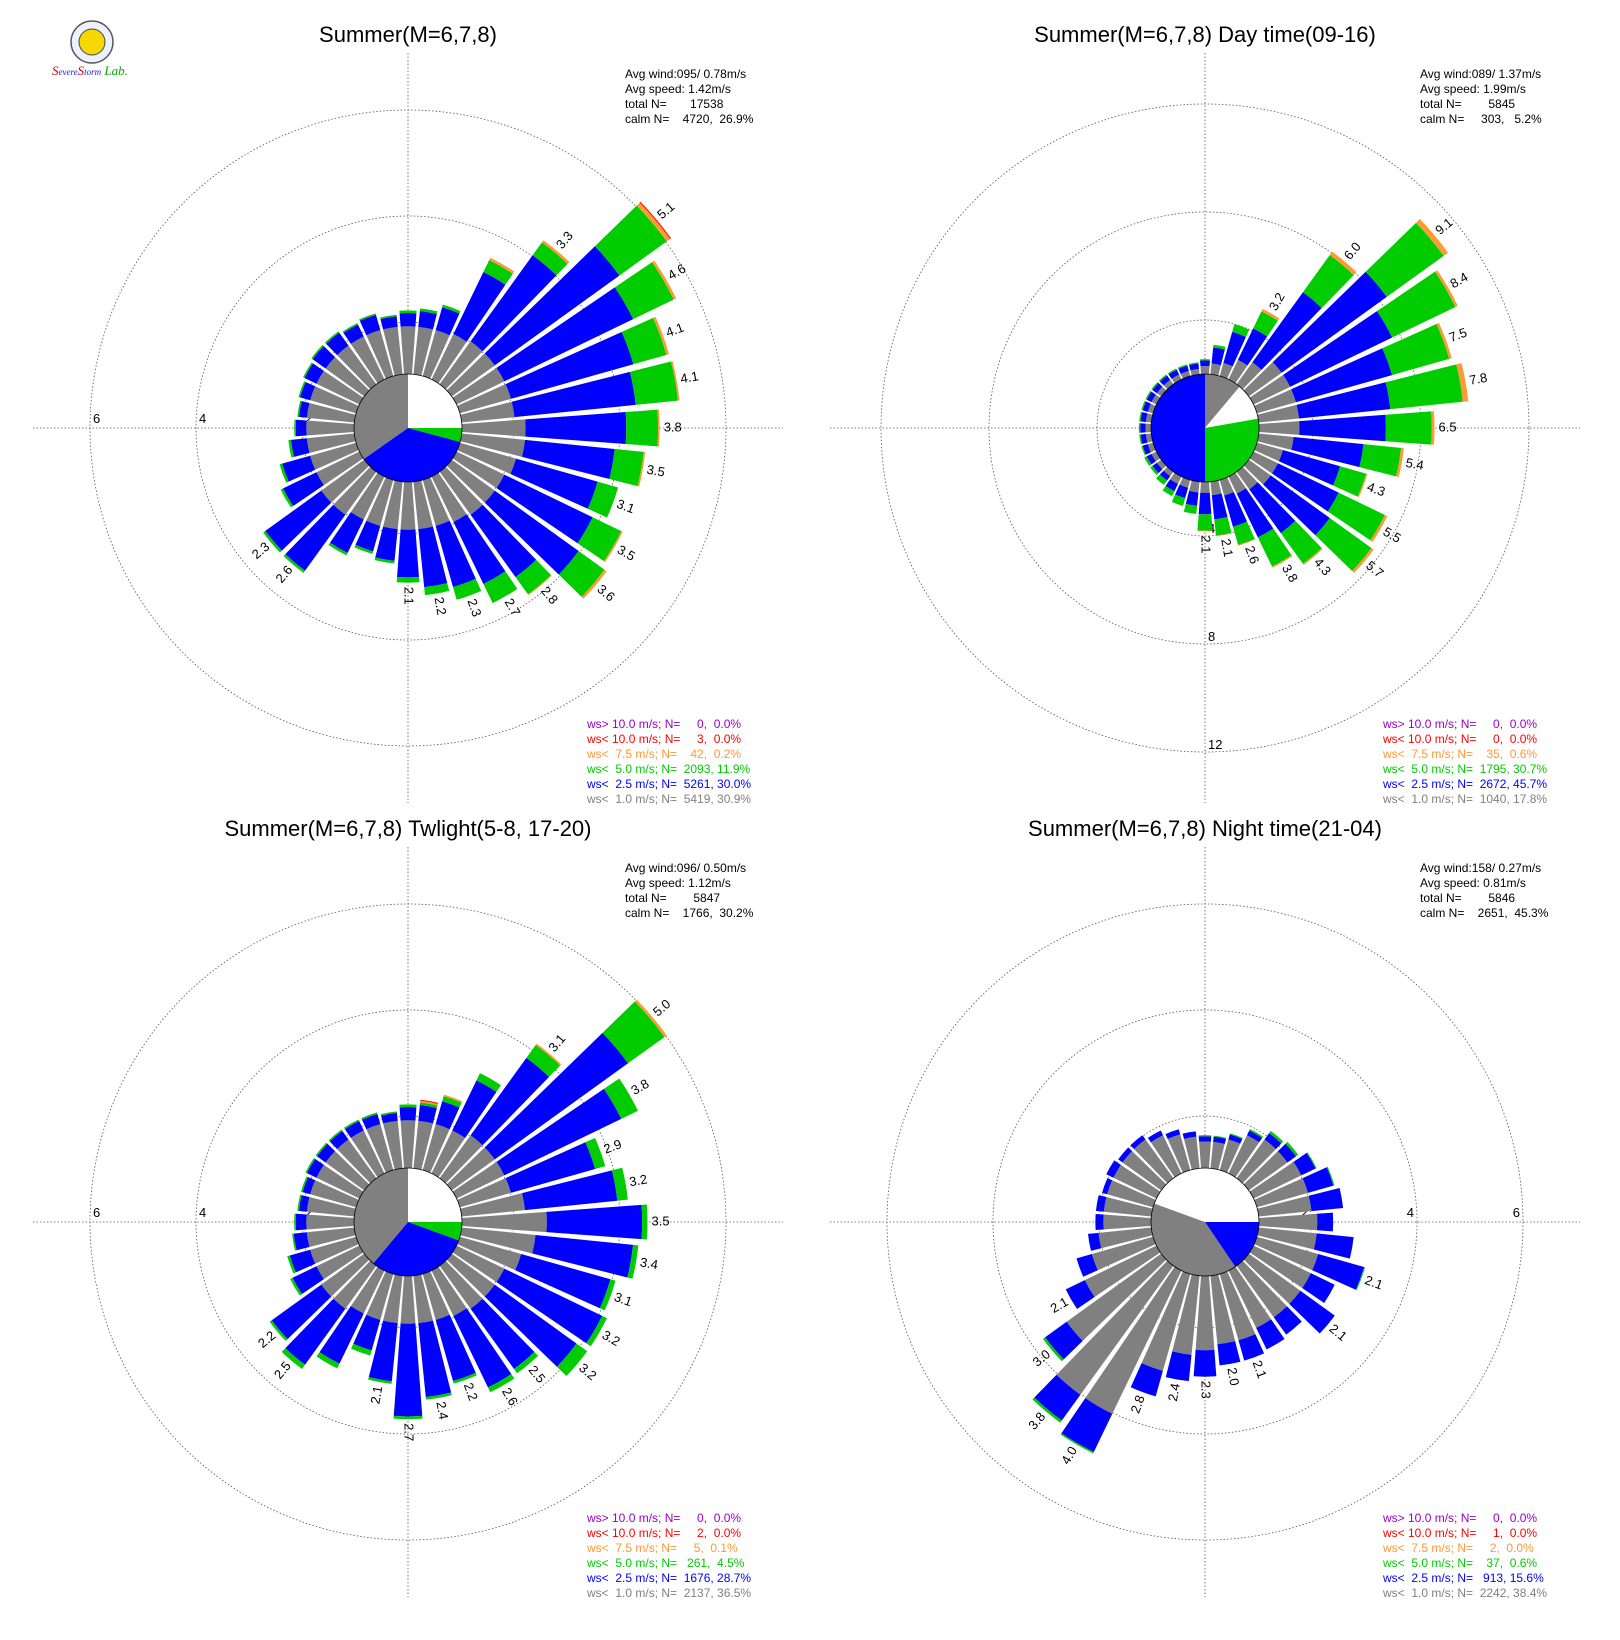 Image resolution: width=1620 pixels, height=1640 pixels. I want to click on bar-label: 4.0, so click(1069, 1455).